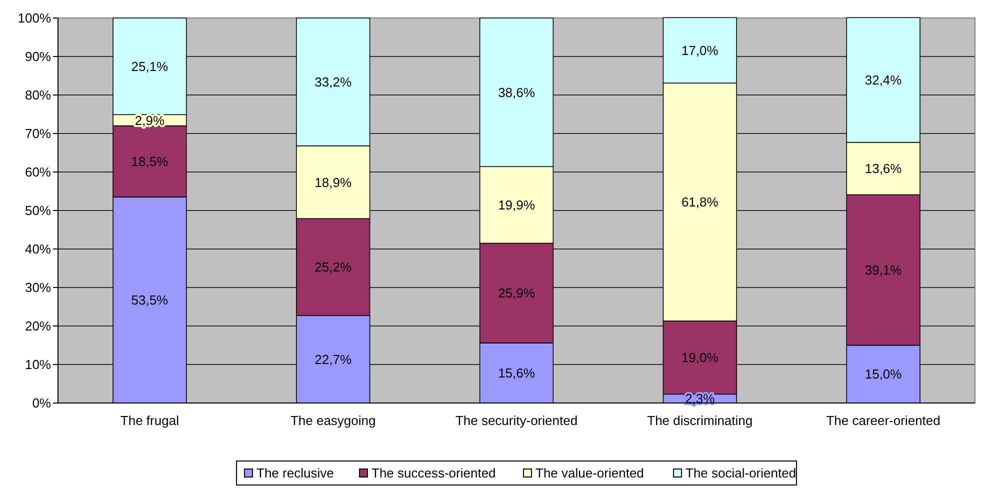 The height and width of the screenshot is (501, 991). What do you see at coordinates (883, 168) in the screenshot?
I see `data-label: 13,6%` at bounding box center [883, 168].